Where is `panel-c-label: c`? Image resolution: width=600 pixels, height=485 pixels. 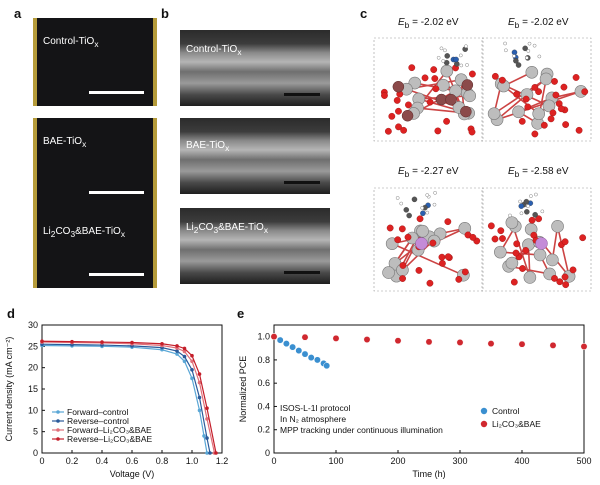
panel-c-label: c is located at coordinates (364, 13).